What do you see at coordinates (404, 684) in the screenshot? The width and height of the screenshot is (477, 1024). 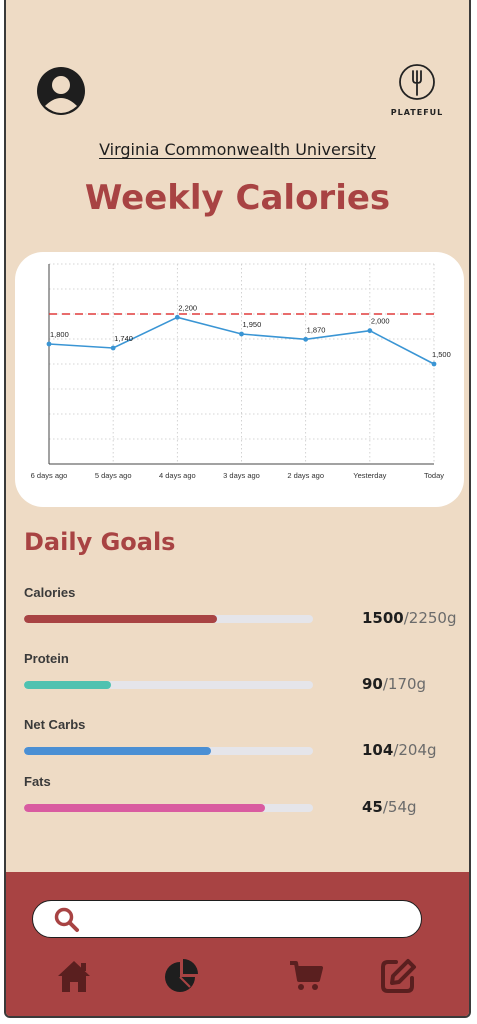 I see `goal-total: /170g` at bounding box center [404, 684].